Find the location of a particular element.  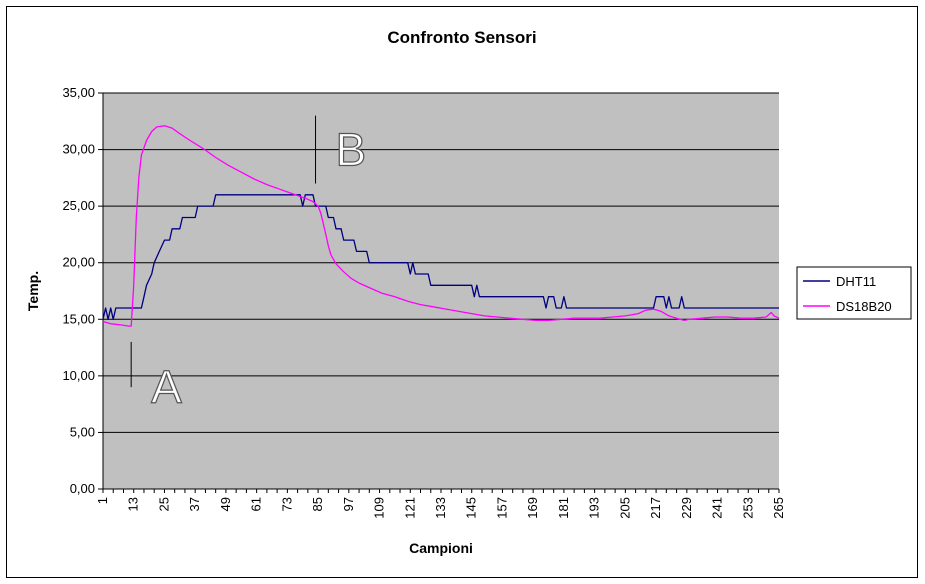

x-tick-label: 85 is located at coordinates (317, 504).